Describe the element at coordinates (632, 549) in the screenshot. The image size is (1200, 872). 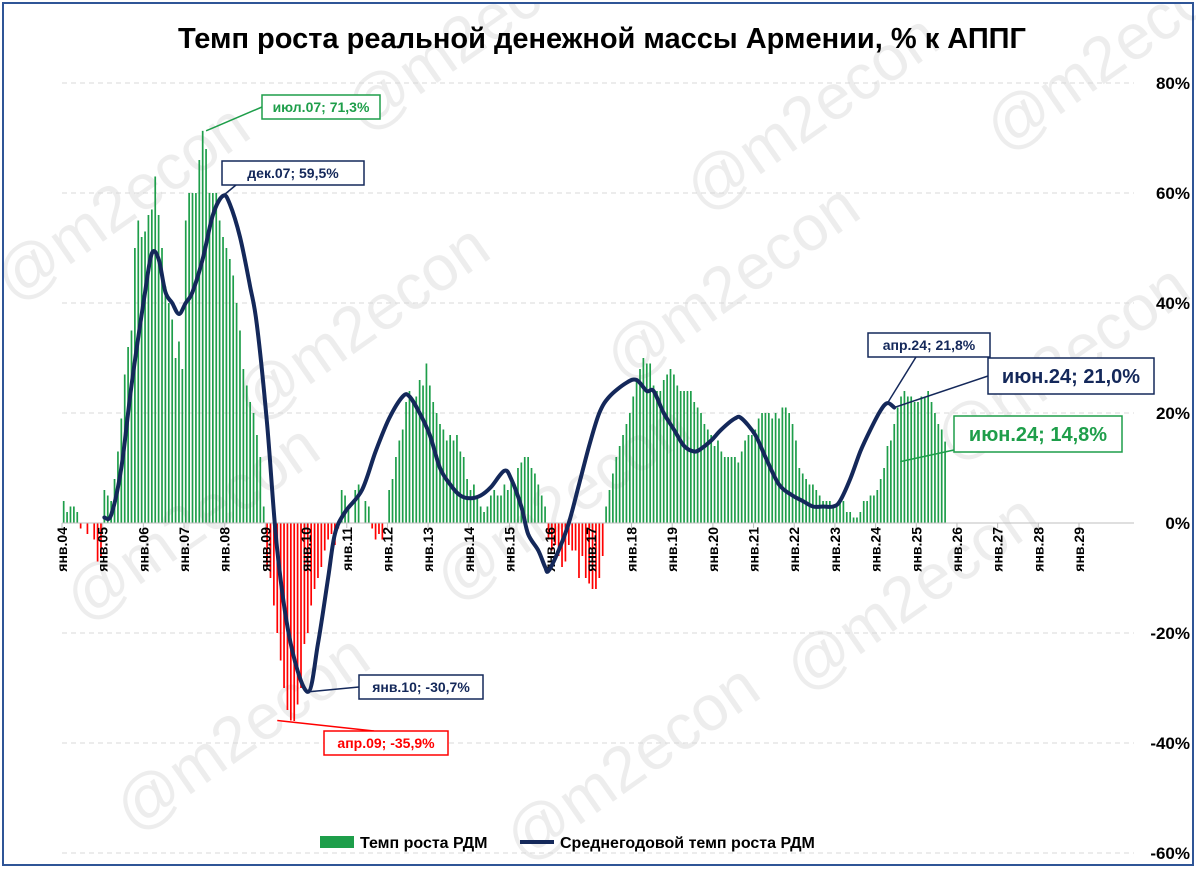
I see `x-tick-label: янв.18` at that location.